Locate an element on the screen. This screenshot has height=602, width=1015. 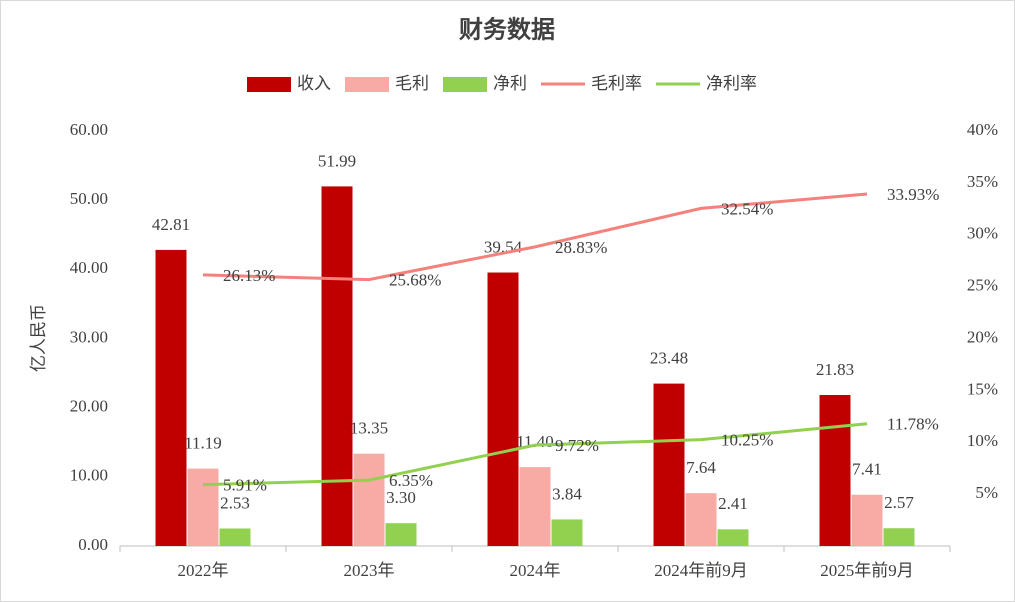
legend-label: 毛利 is located at coordinates (412, 83).